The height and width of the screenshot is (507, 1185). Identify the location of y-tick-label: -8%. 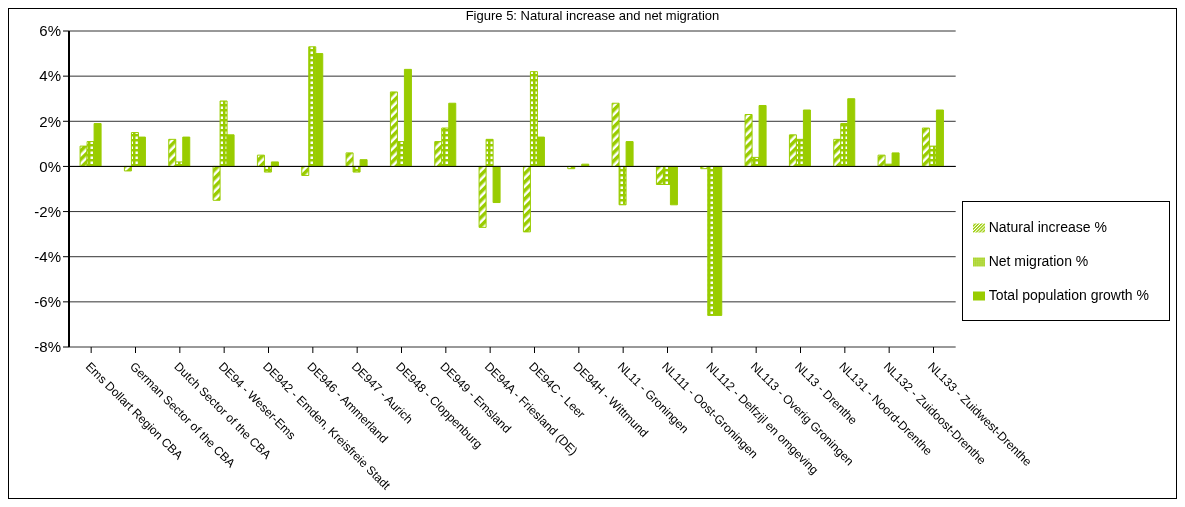
(47, 347).